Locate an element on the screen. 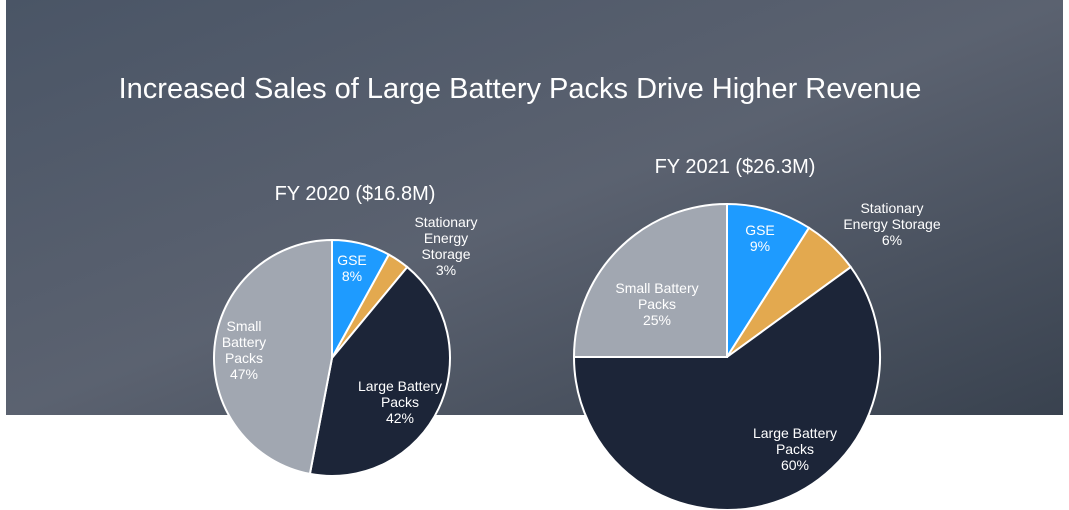 Image resolution: width=1069 pixels, height=510 pixels. slice-value: 42% is located at coordinates (400, 418).